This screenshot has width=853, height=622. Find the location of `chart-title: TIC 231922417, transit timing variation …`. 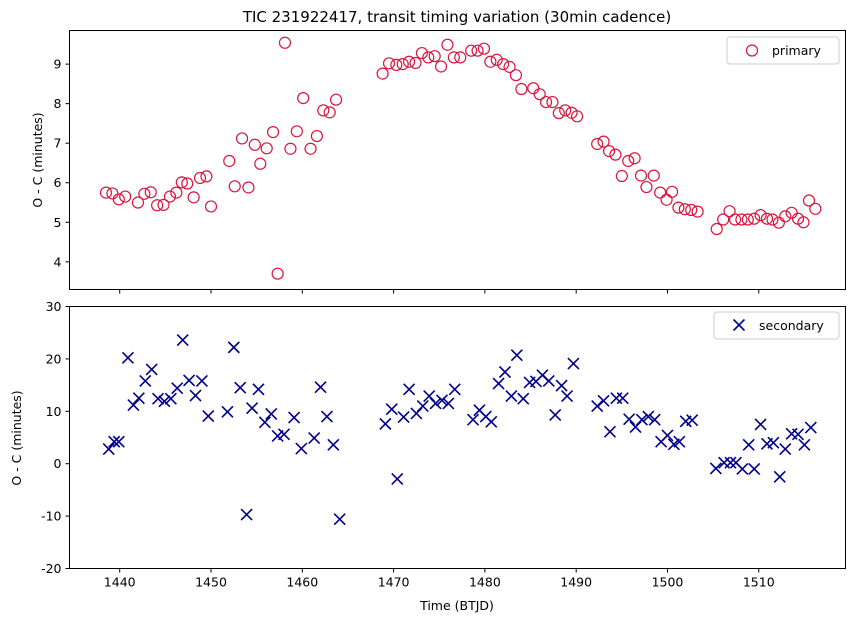

chart-title: TIC 231922417, transit timing variation … is located at coordinates (456, 17).